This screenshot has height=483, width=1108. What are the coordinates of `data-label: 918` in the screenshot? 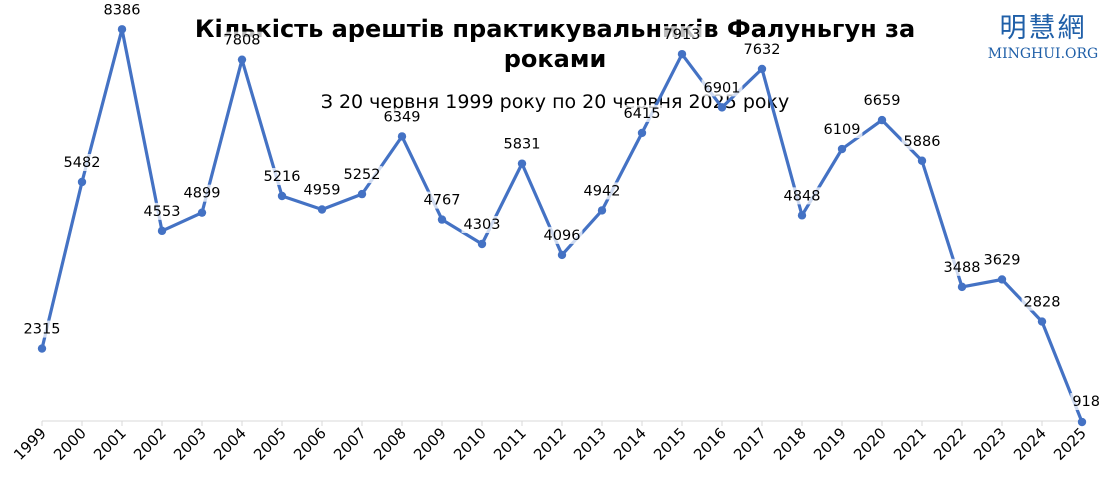 It's located at (1086, 402).